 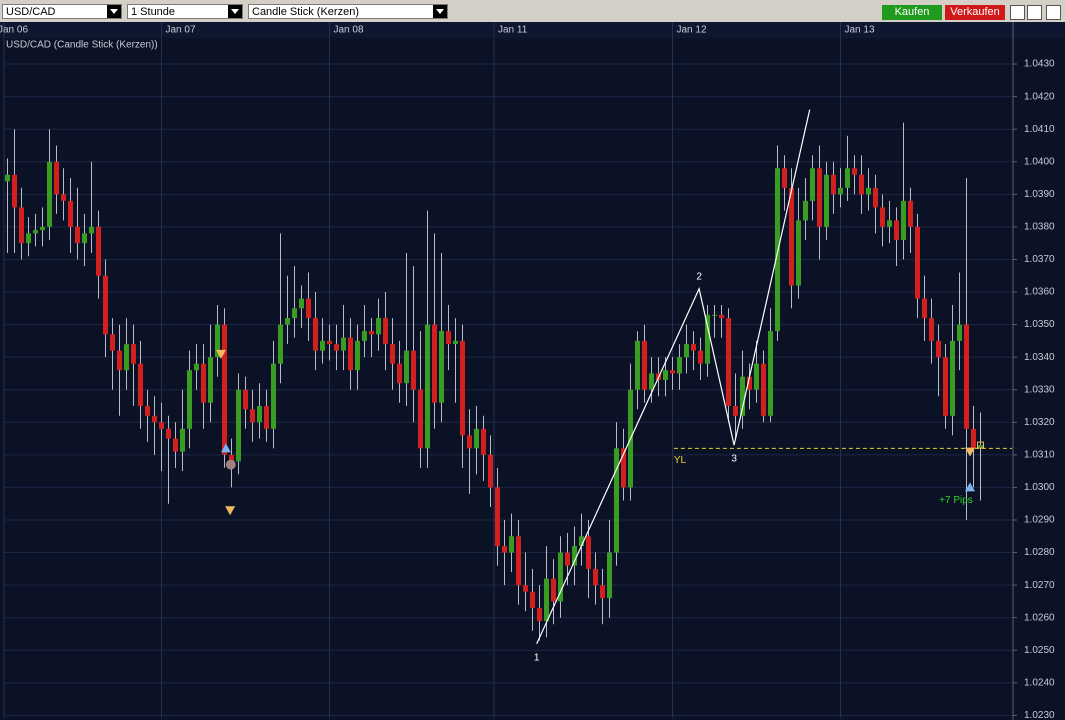 I want to click on chart-style: Candle Stick (Kerzen), so click(x=305, y=12).